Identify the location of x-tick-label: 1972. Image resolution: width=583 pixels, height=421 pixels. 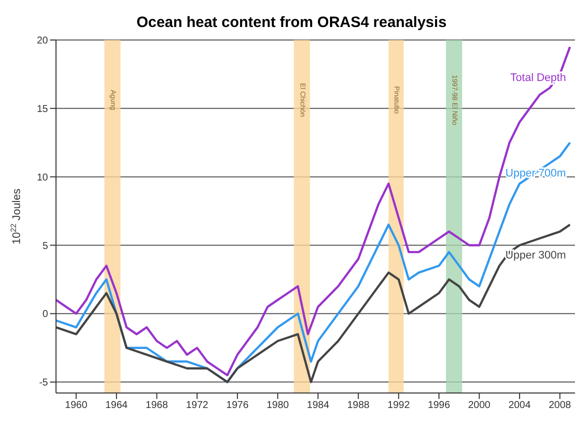
(197, 406).